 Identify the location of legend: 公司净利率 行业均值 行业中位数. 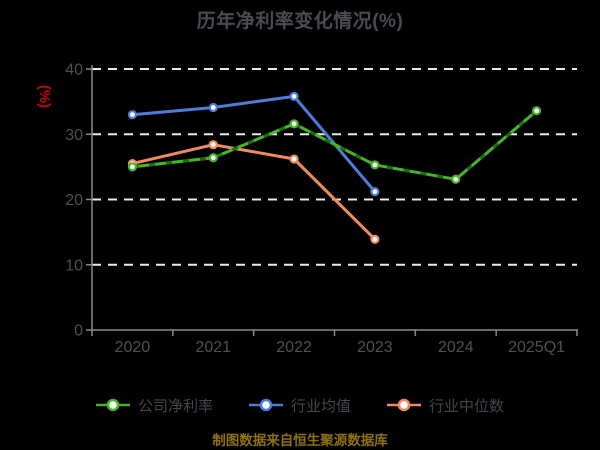
(300, 405).